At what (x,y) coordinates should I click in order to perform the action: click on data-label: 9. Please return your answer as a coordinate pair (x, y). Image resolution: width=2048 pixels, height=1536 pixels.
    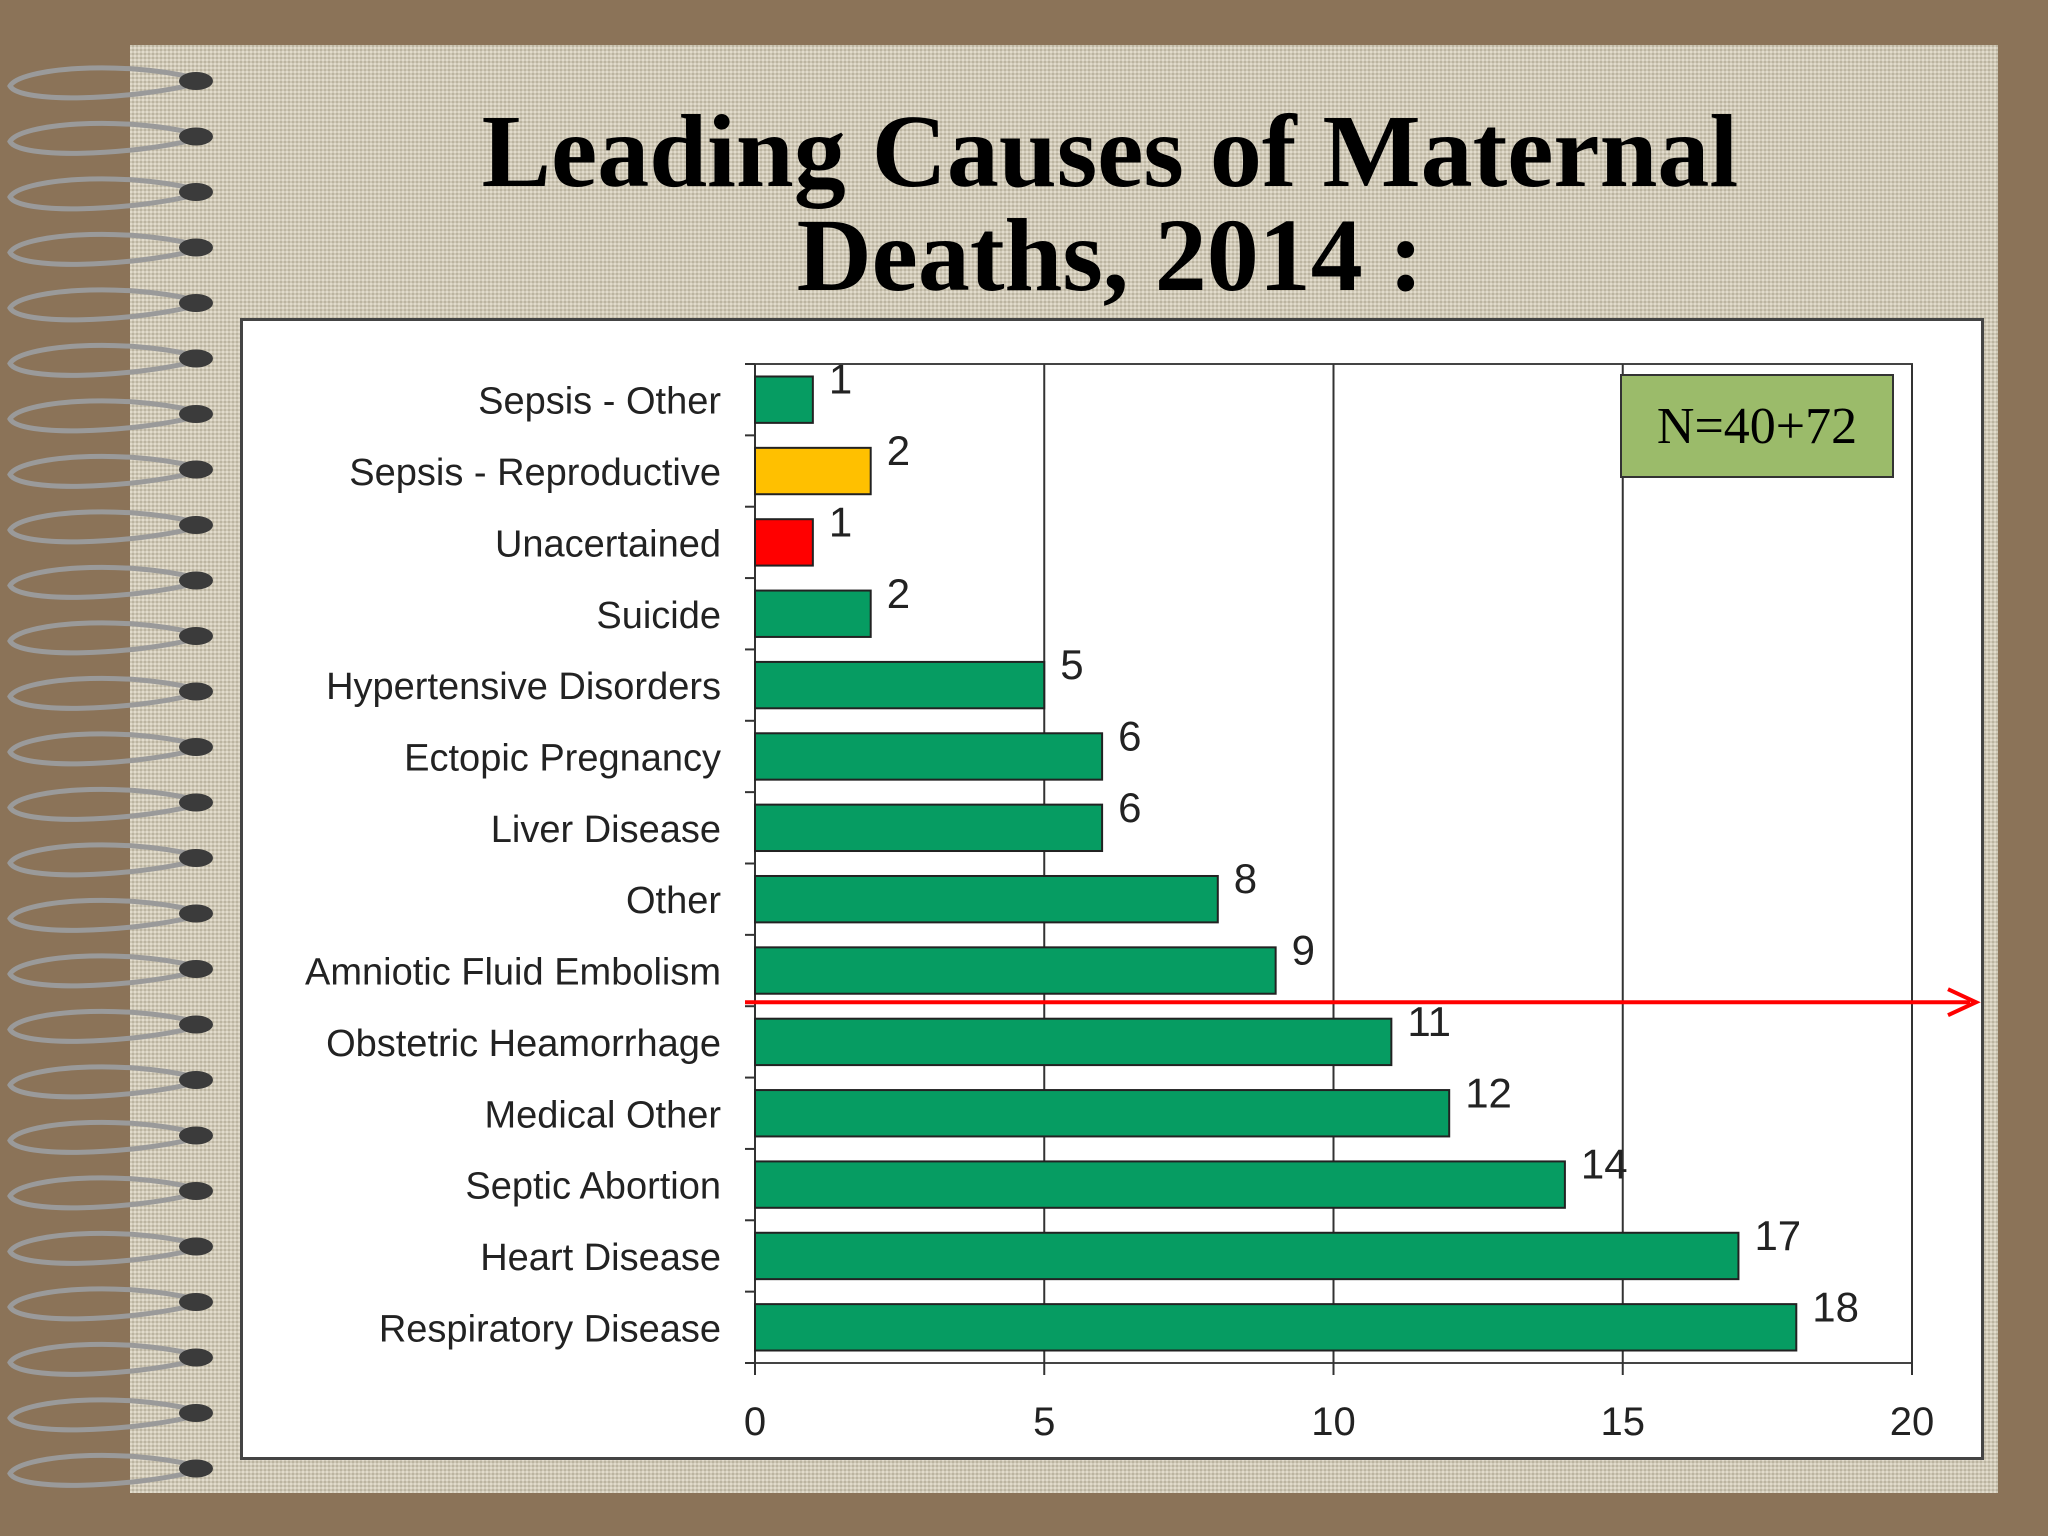
    Looking at the image, I should click on (1303, 950).